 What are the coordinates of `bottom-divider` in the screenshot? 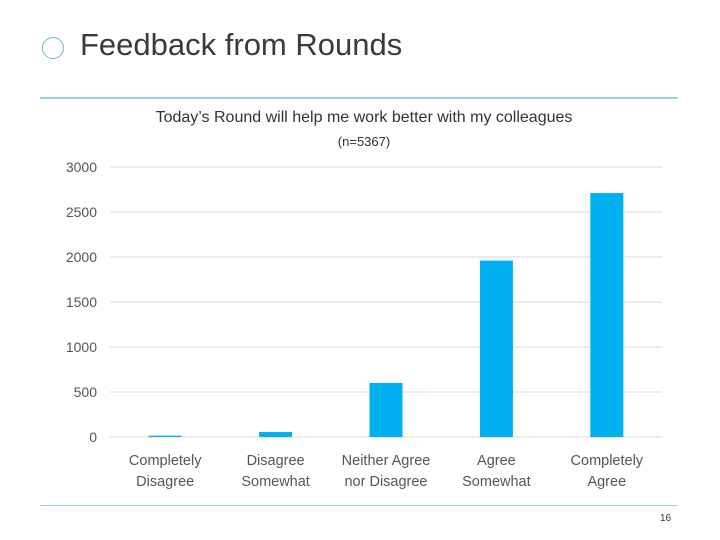 It's located at (359, 505).